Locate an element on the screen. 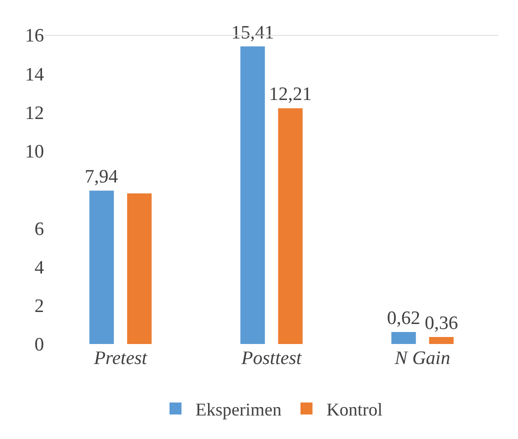 Image resolution: width=518 pixels, height=439 pixels. y-tick-label: 0 is located at coordinates (39, 345).